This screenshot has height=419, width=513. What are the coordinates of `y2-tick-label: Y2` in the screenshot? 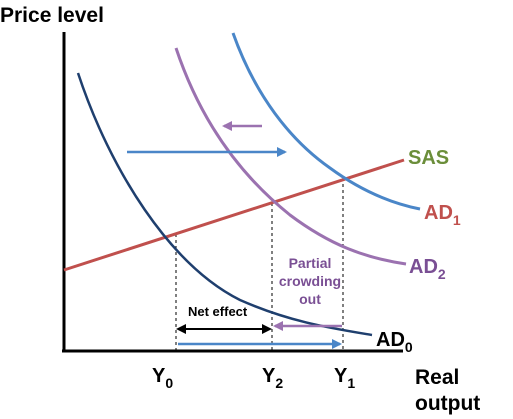 It's located at (272, 378).